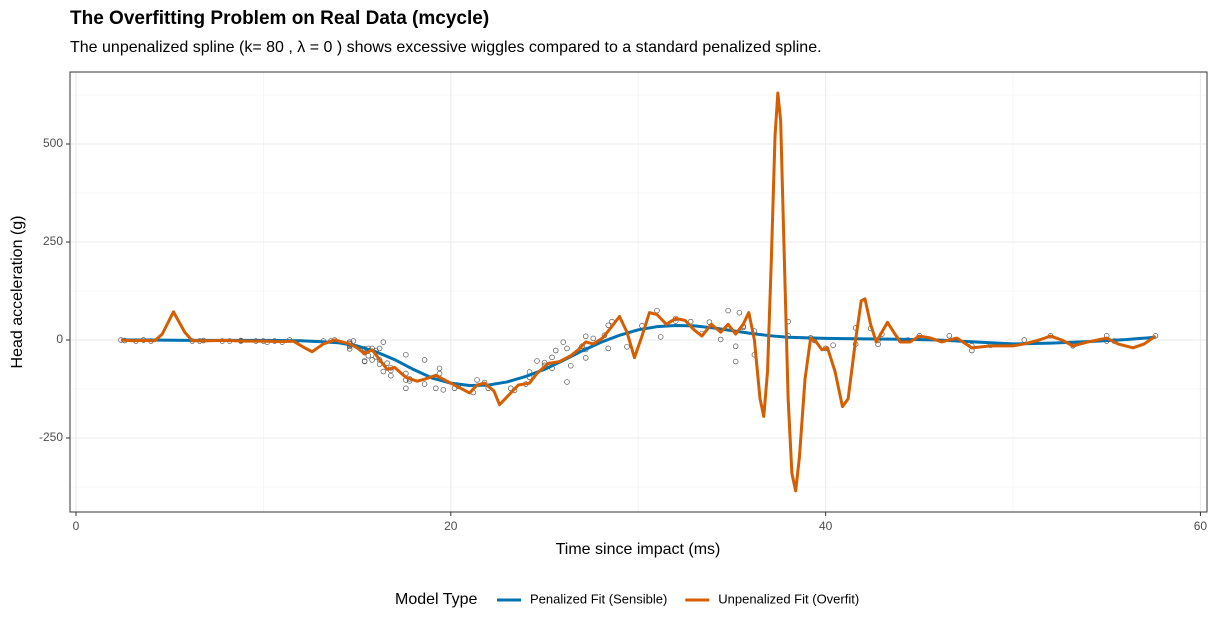  What do you see at coordinates (826, 526) in the screenshot?
I see `x-tick-label: 40` at bounding box center [826, 526].